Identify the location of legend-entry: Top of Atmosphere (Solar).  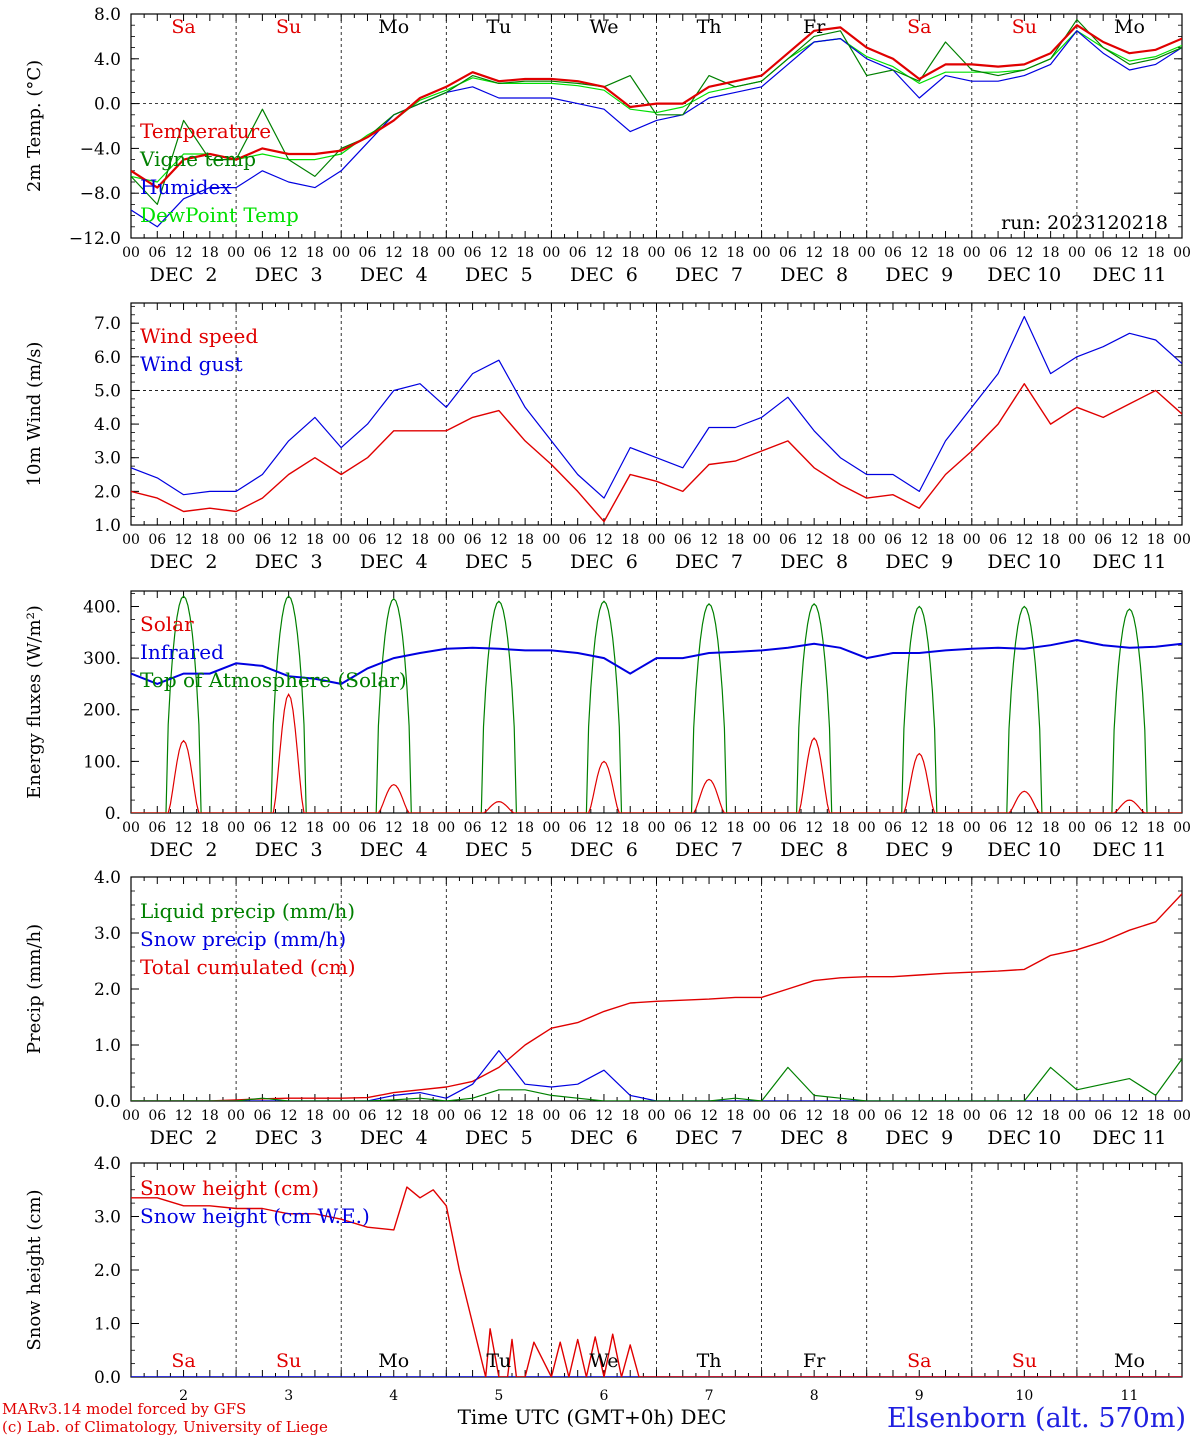
(273, 680).